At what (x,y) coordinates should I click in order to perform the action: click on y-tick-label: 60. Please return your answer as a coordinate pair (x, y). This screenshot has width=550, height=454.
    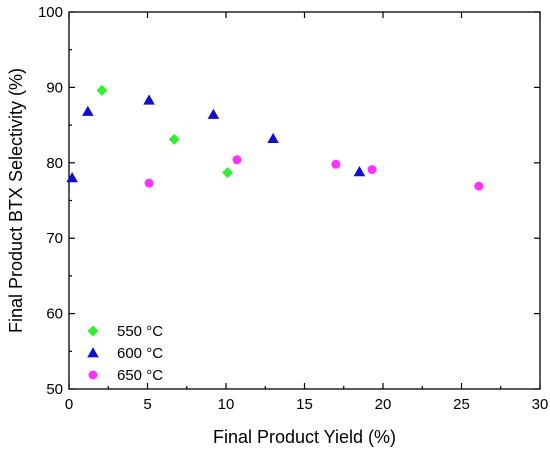
    Looking at the image, I should click on (54, 314).